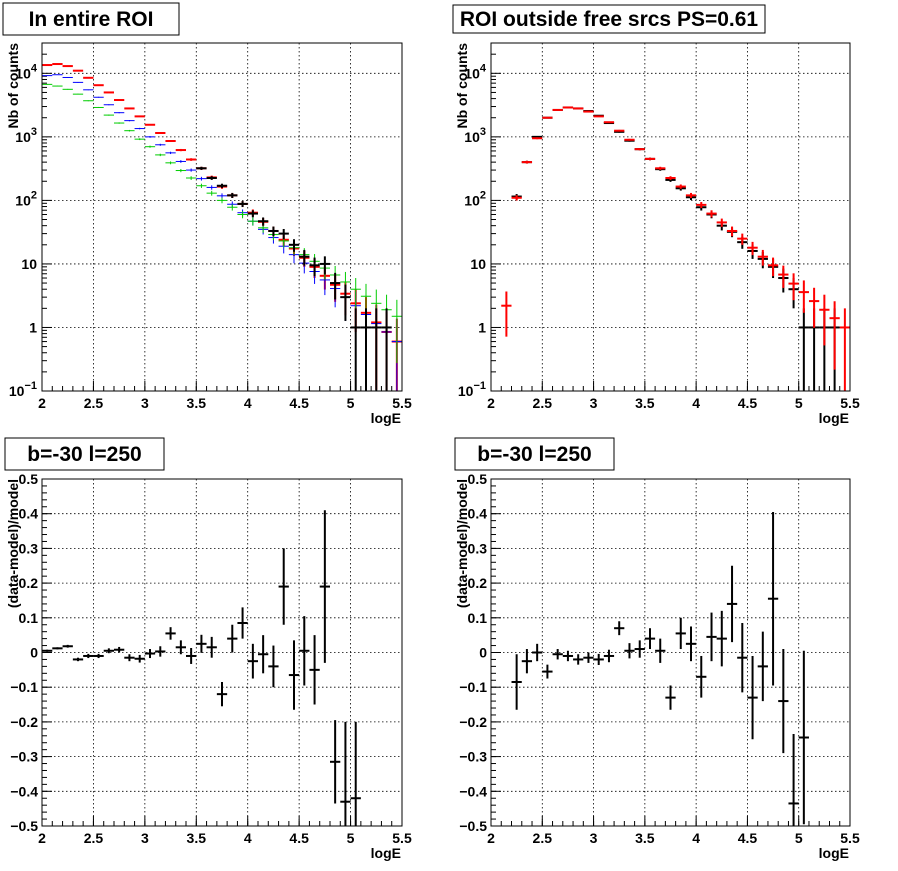 The height and width of the screenshot is (871, 898). What do you see at coordinates (24, 826) in the screenshot?
I see `y-tick-label: −0.5` at bounding box center [24, 826].